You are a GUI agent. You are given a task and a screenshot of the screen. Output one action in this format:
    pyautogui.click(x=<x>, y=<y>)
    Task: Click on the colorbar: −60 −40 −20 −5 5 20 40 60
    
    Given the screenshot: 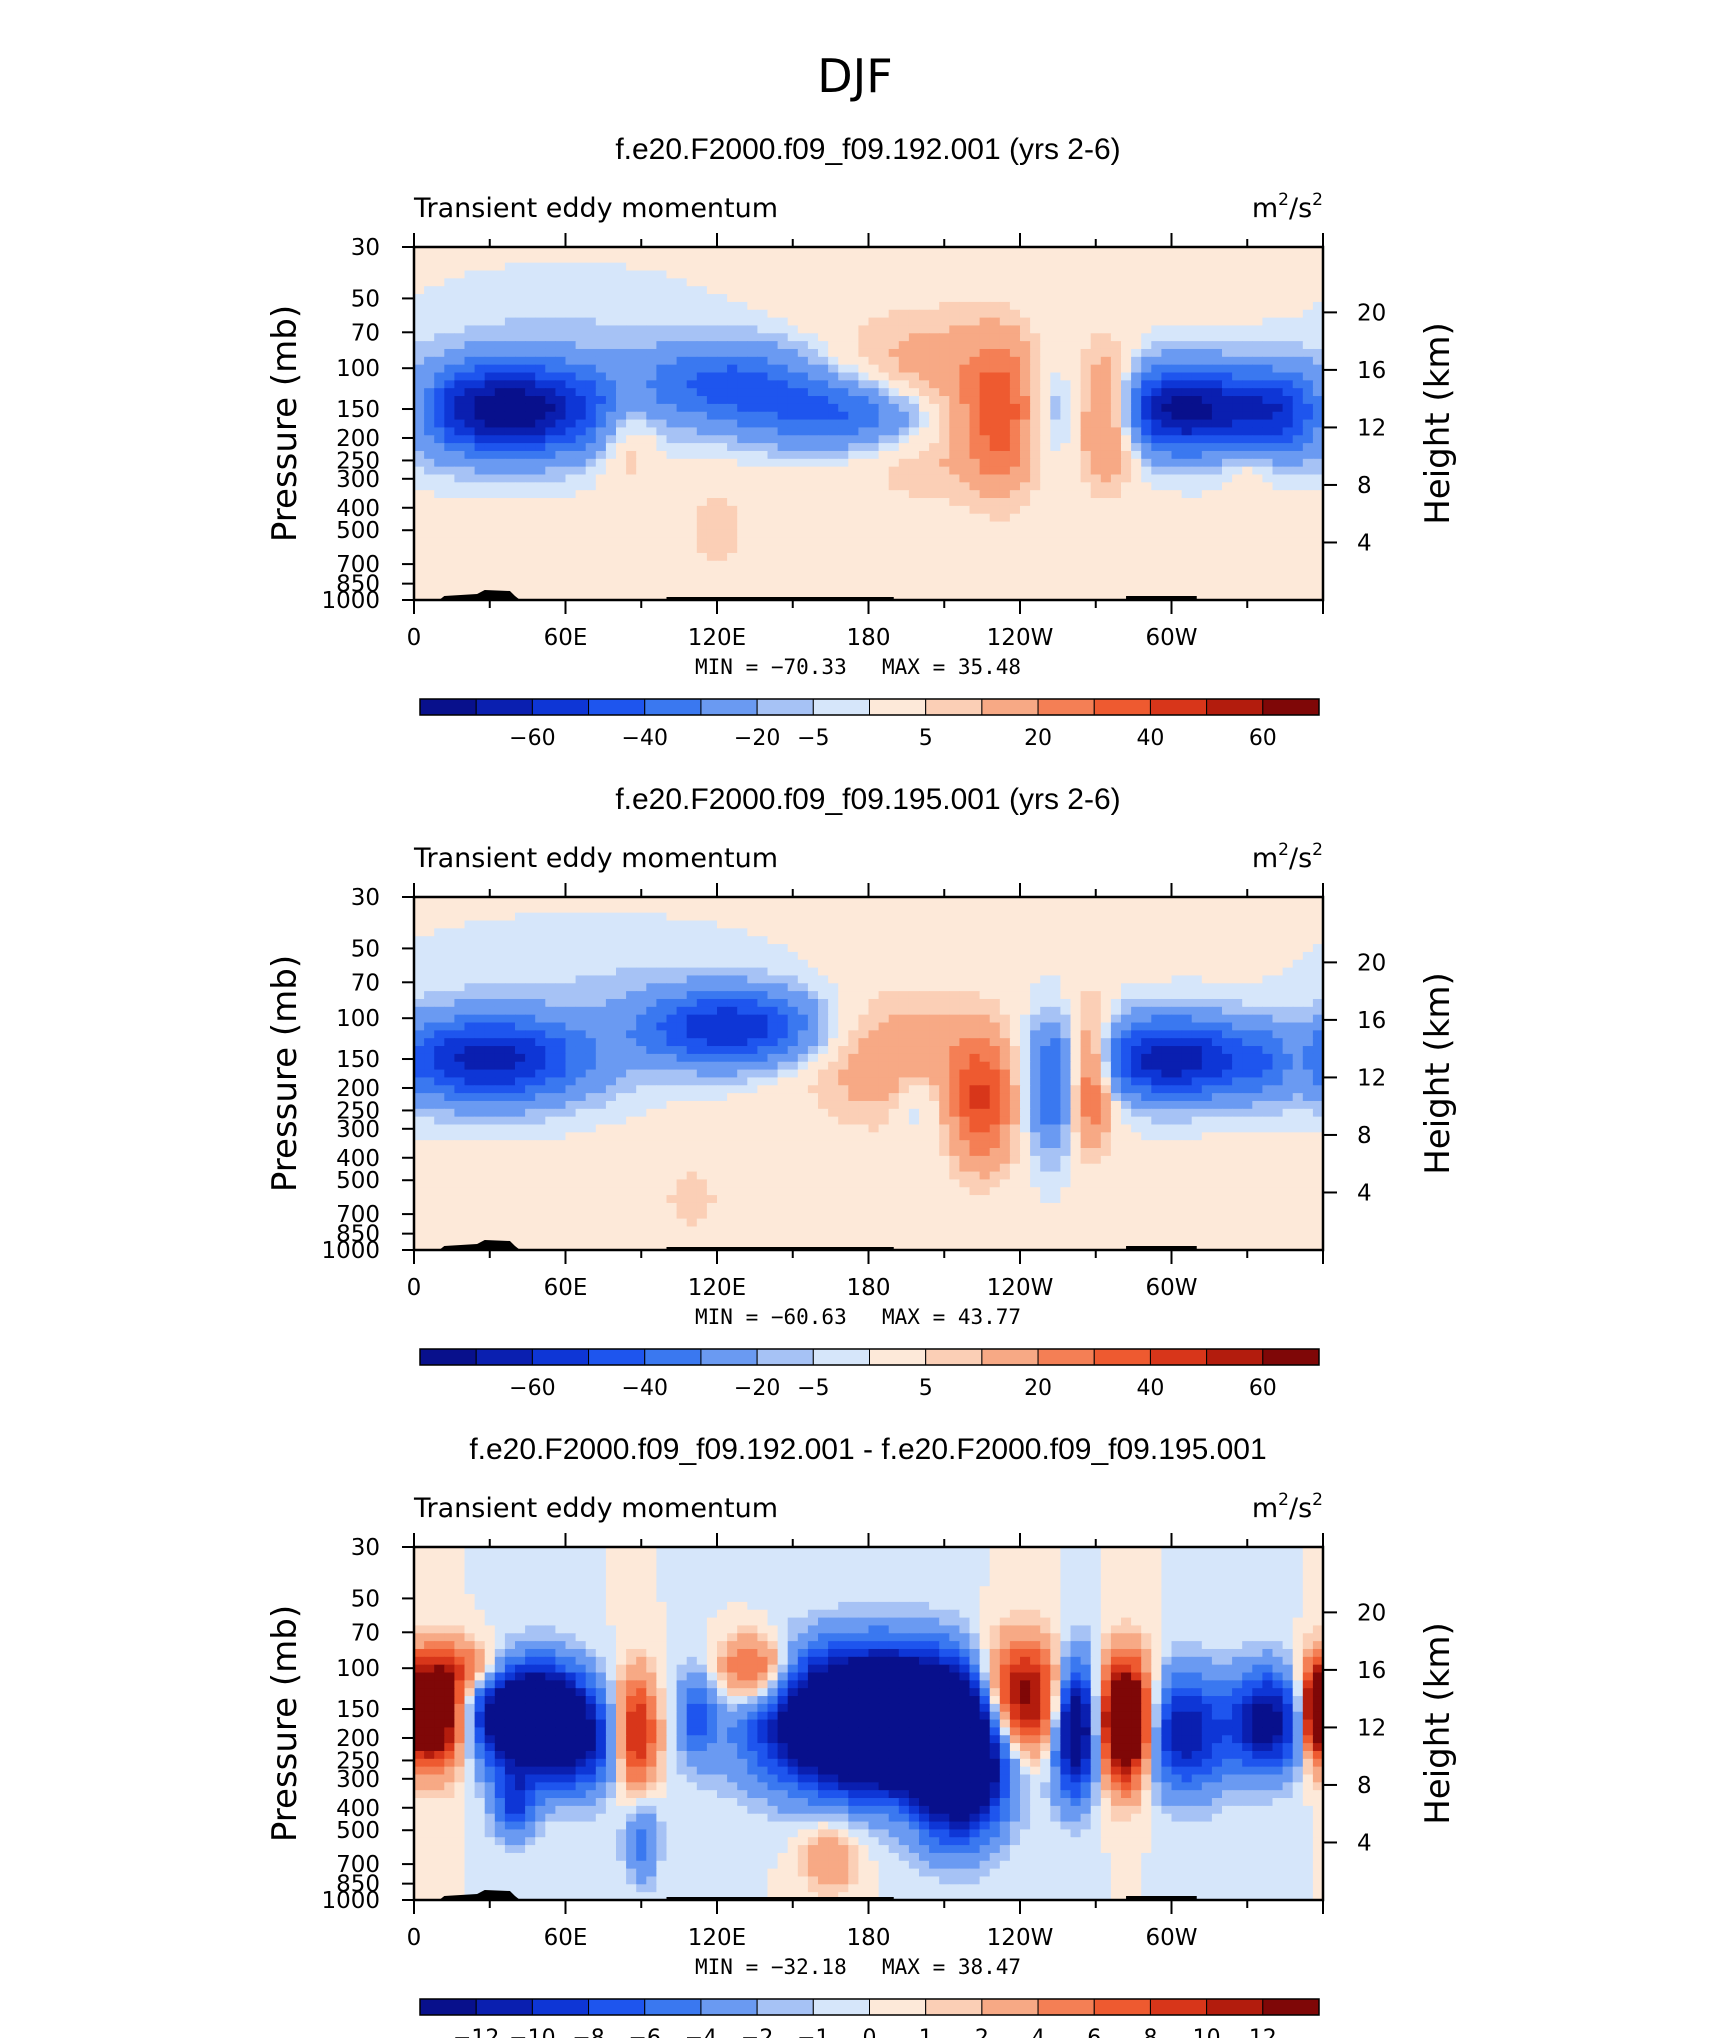 What is the action you would take?
    pyautogui.click(x=869, y=724)
    